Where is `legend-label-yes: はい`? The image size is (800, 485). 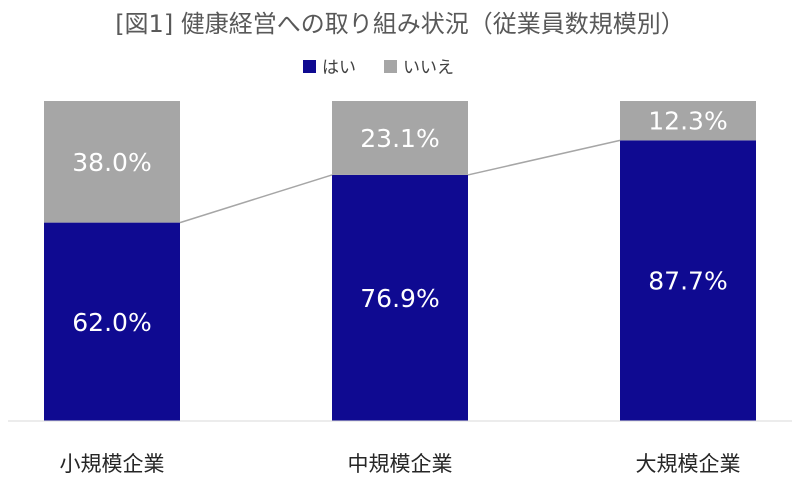
legend-label-yes: はい is located at coordinates (339, 68).